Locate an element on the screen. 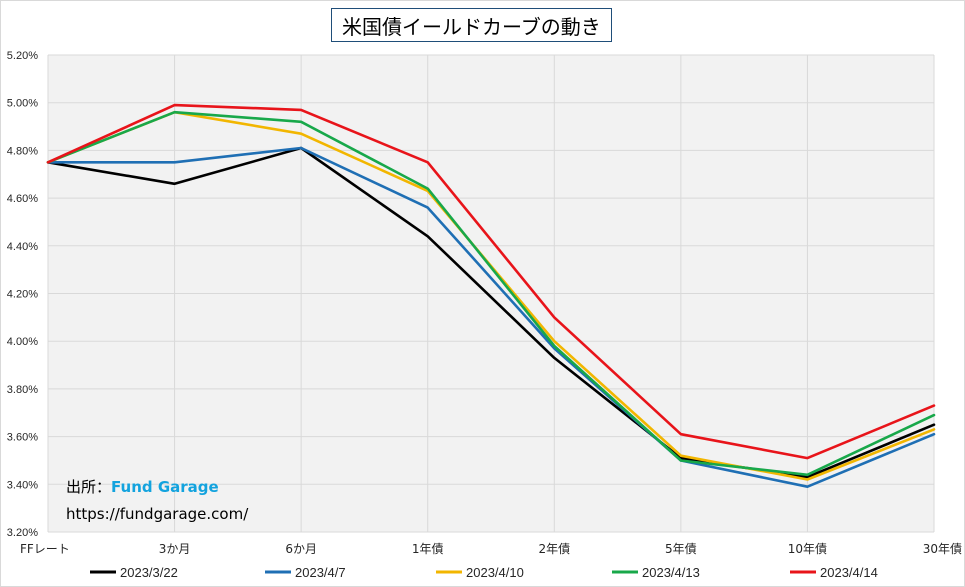  legend-label: 2023/4/14 is located at coordinates (849, 572).